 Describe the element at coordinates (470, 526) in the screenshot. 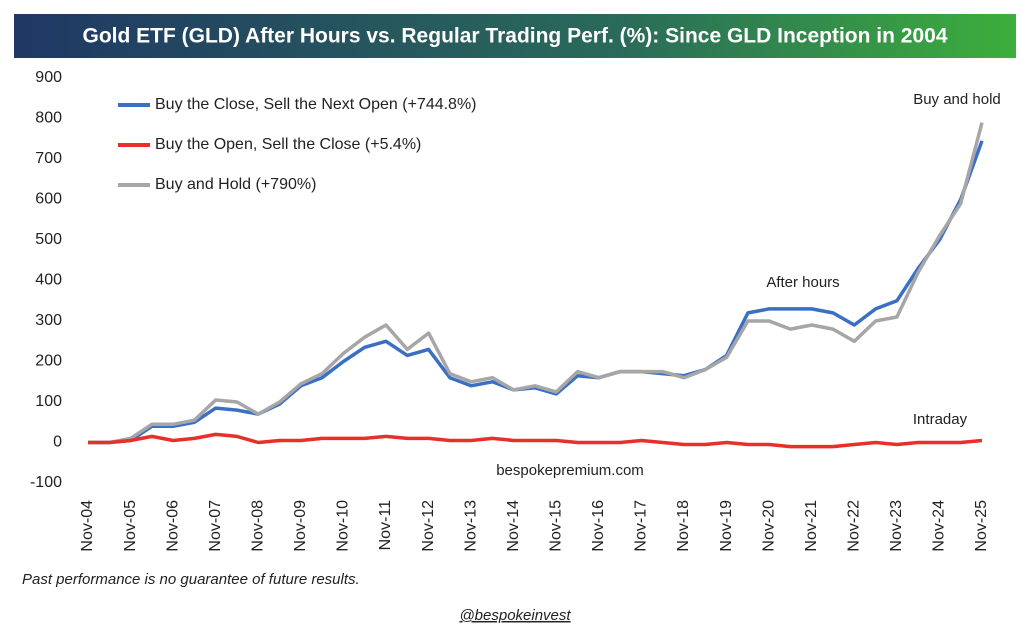

I see `x-tick-label: Nov-13` at that location.